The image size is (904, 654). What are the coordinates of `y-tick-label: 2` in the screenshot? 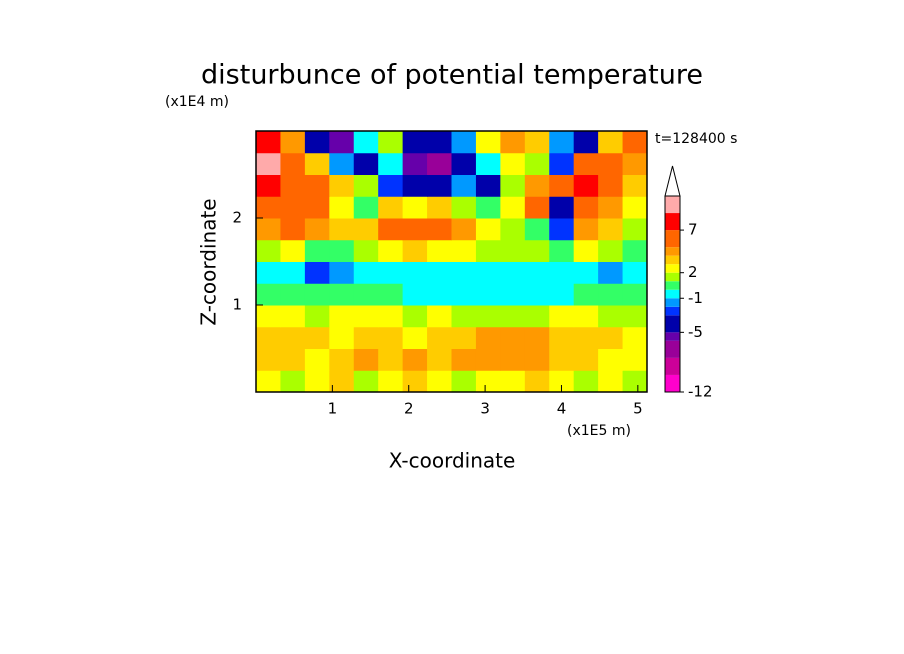 It's located at (237, 218).